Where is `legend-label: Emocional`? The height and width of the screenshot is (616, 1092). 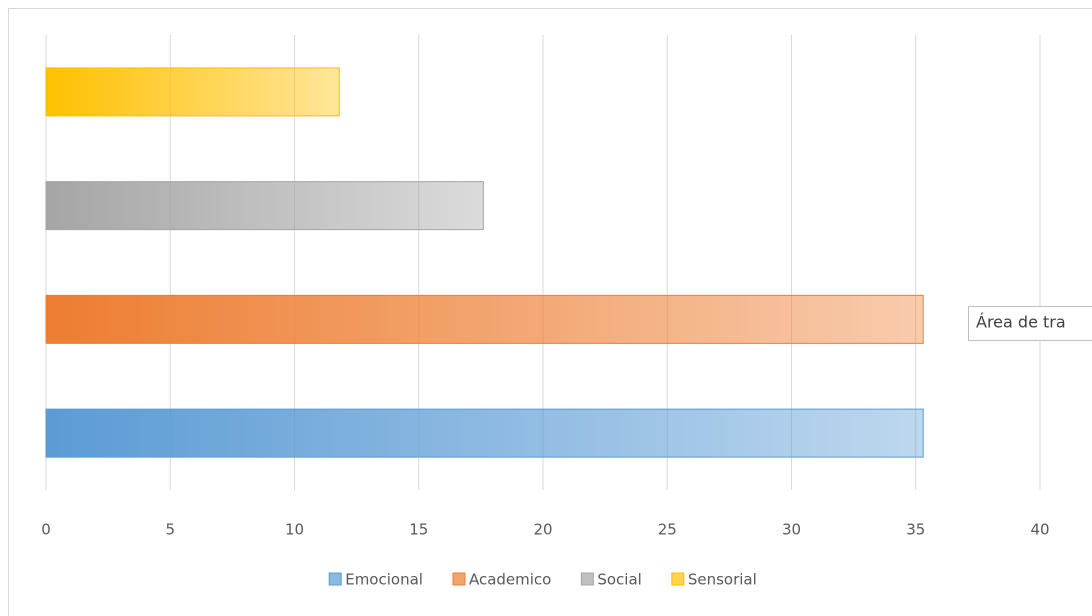 legend-label: Emocional is located at coordinates (384, 580).